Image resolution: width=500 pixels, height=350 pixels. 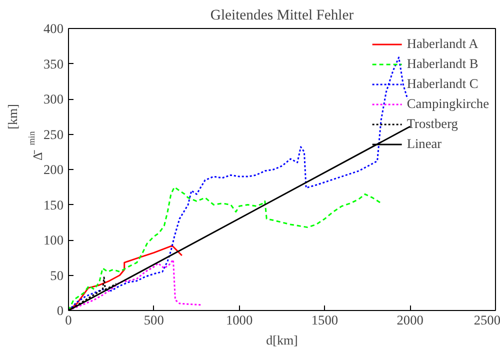 I want to click on x-tick-label: 500, so click(x=154, y=320).